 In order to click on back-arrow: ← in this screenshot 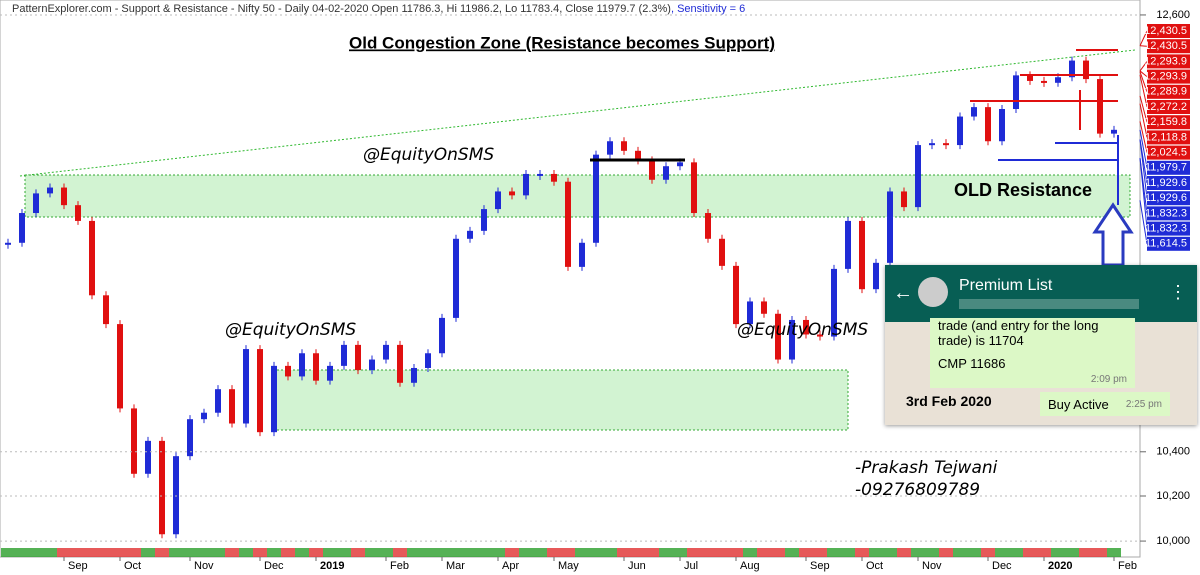, I will do `click(903, 293)`.